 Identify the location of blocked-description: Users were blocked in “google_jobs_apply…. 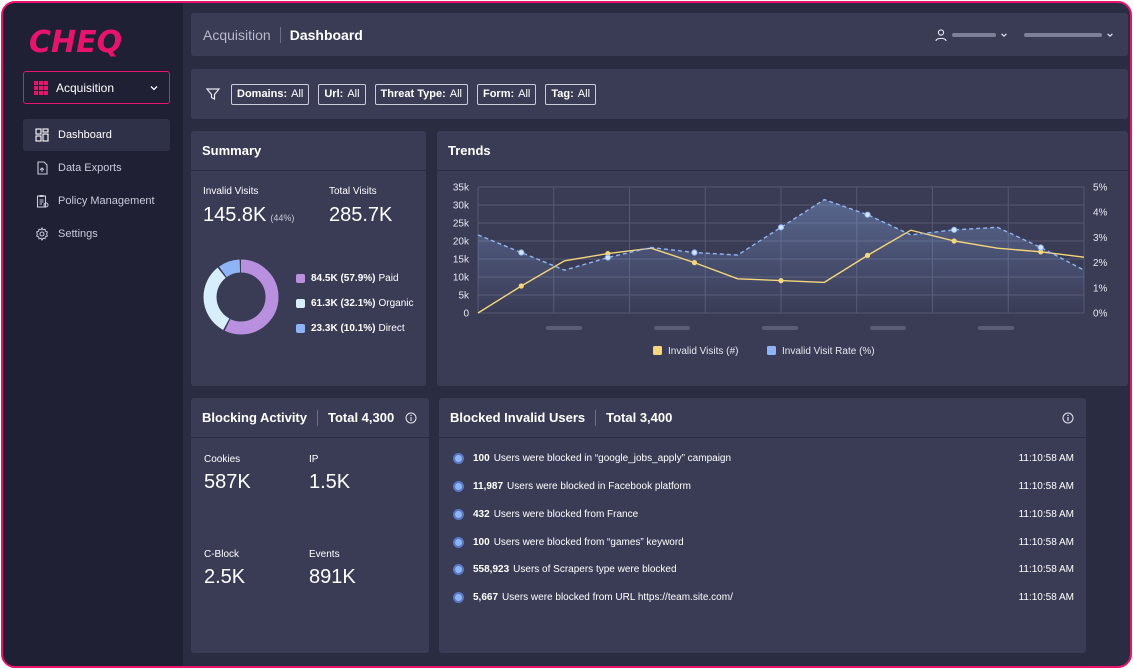
(612, 458).